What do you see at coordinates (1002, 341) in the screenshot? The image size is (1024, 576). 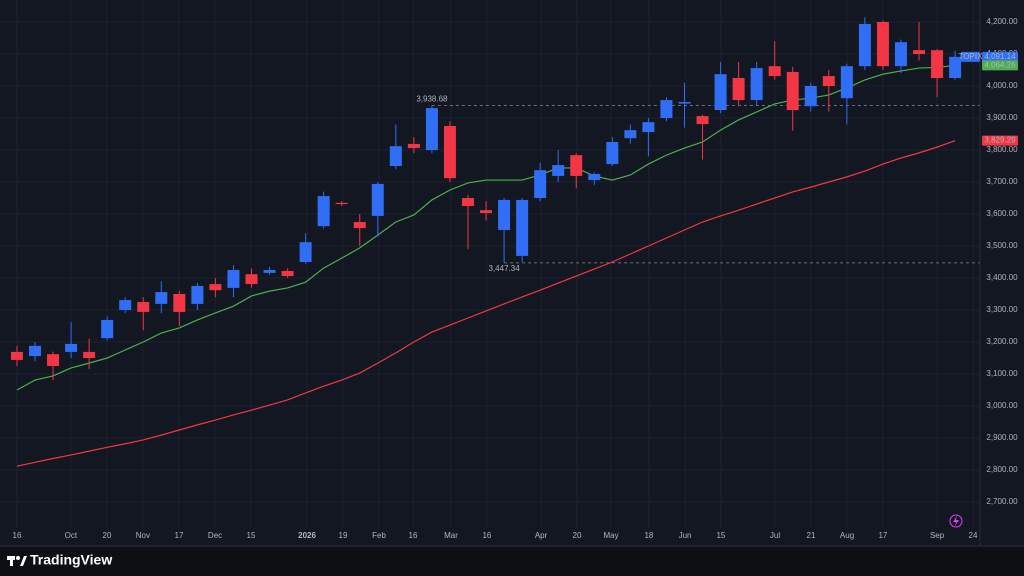 I see `y-tick-label: 3,200.00` at bounding box center [1002, 341].